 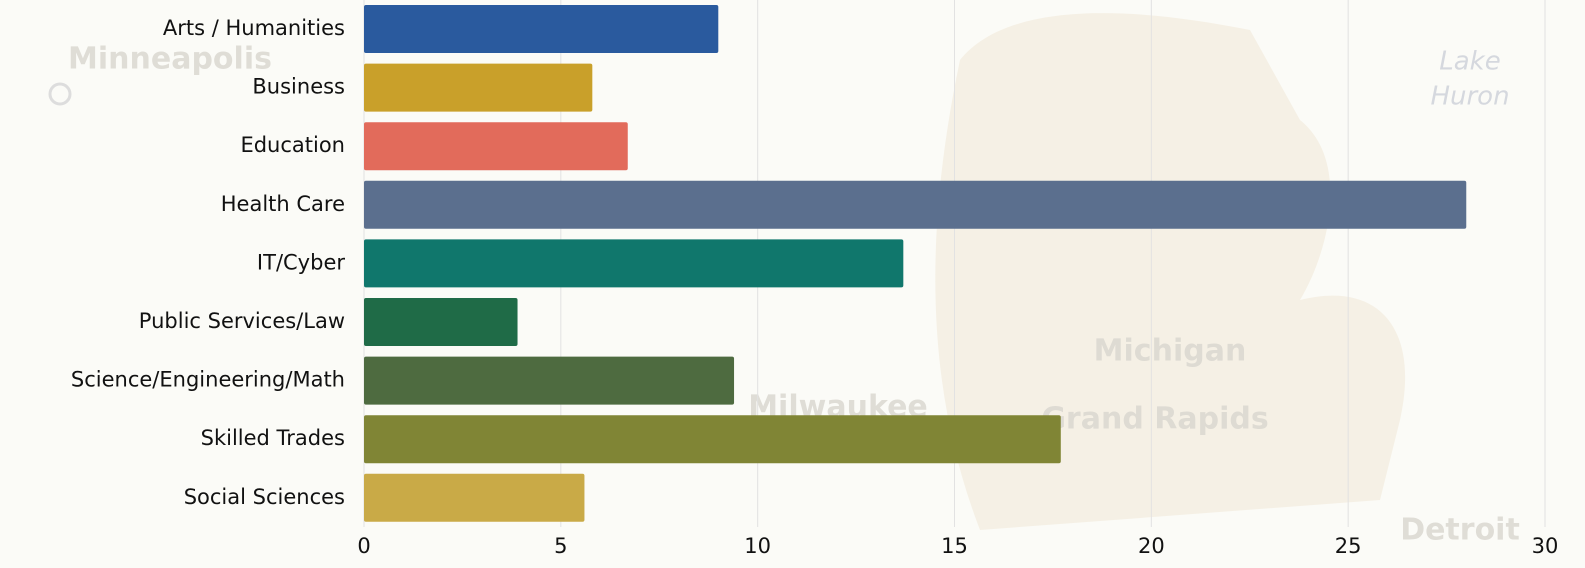 What do you see at coordinates (1154, 419) in the screenshot?
I see `map-label: Grand Rapids` at bounding box center [1154, 419].